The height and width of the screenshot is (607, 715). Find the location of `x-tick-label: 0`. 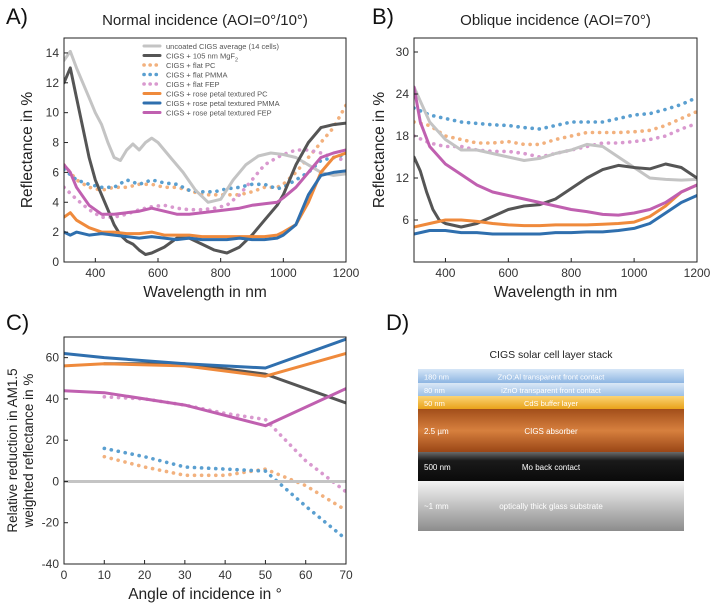

x-tick-label: 0 is located at coordinates (64, 575).